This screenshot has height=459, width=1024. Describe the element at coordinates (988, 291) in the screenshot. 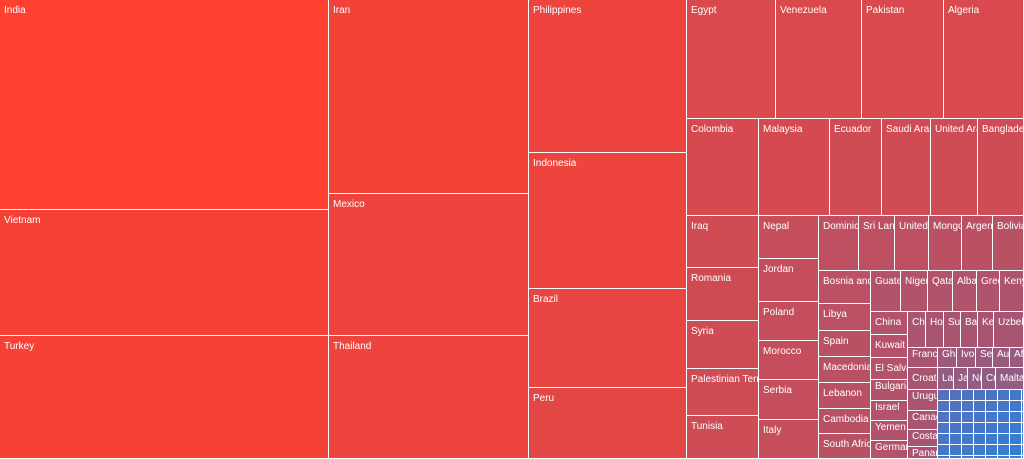

I see `treemap-tile-greece: Greece` at that location.